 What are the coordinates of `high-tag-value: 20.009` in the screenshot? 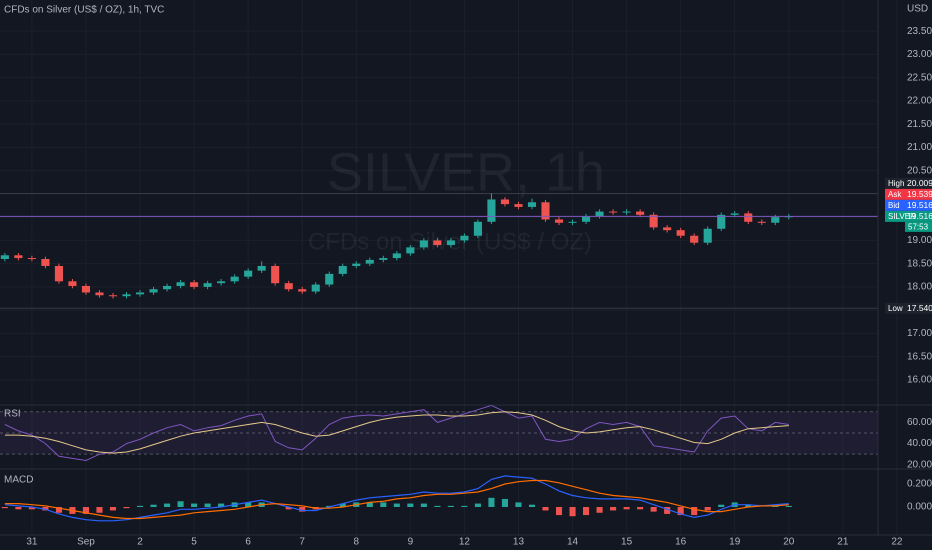 It's located at (919, 183).